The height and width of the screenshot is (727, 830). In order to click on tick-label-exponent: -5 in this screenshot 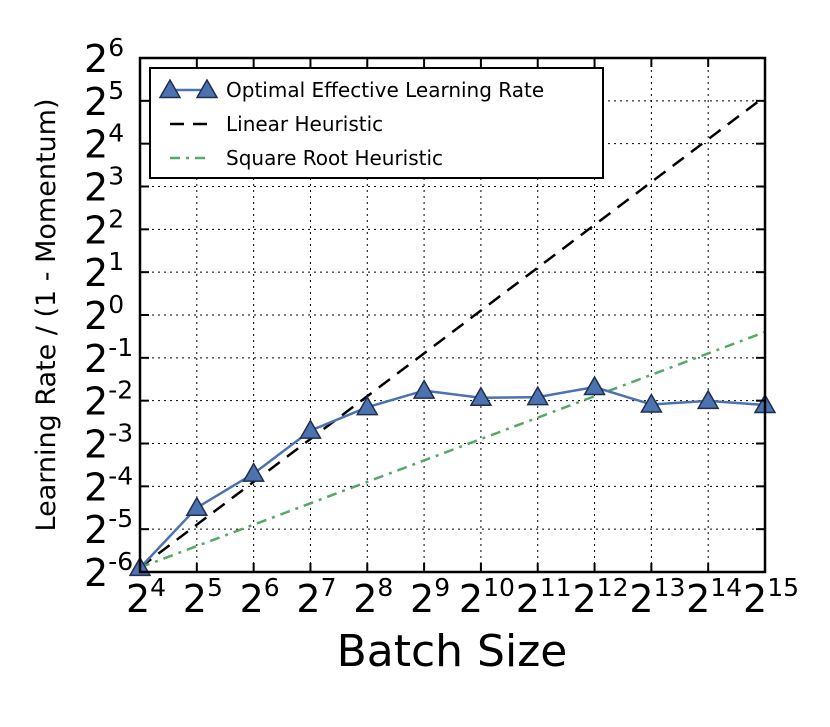, I will do `click(120, 518)`.